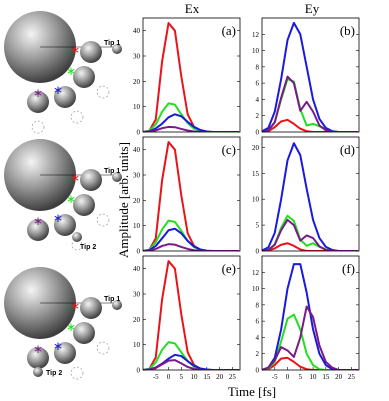  I want to click on x-axis-label: Time [fs], so click(252, 391).